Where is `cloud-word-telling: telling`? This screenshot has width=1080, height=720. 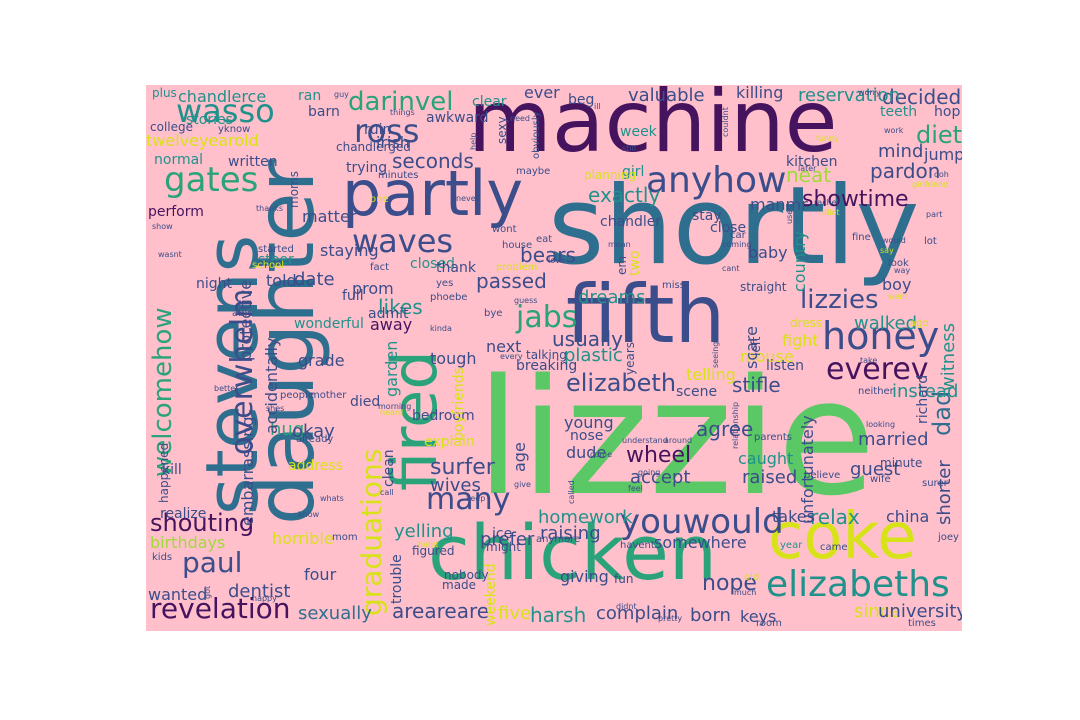 cloud-word-telling: telling is located at coordinates (711, 374).